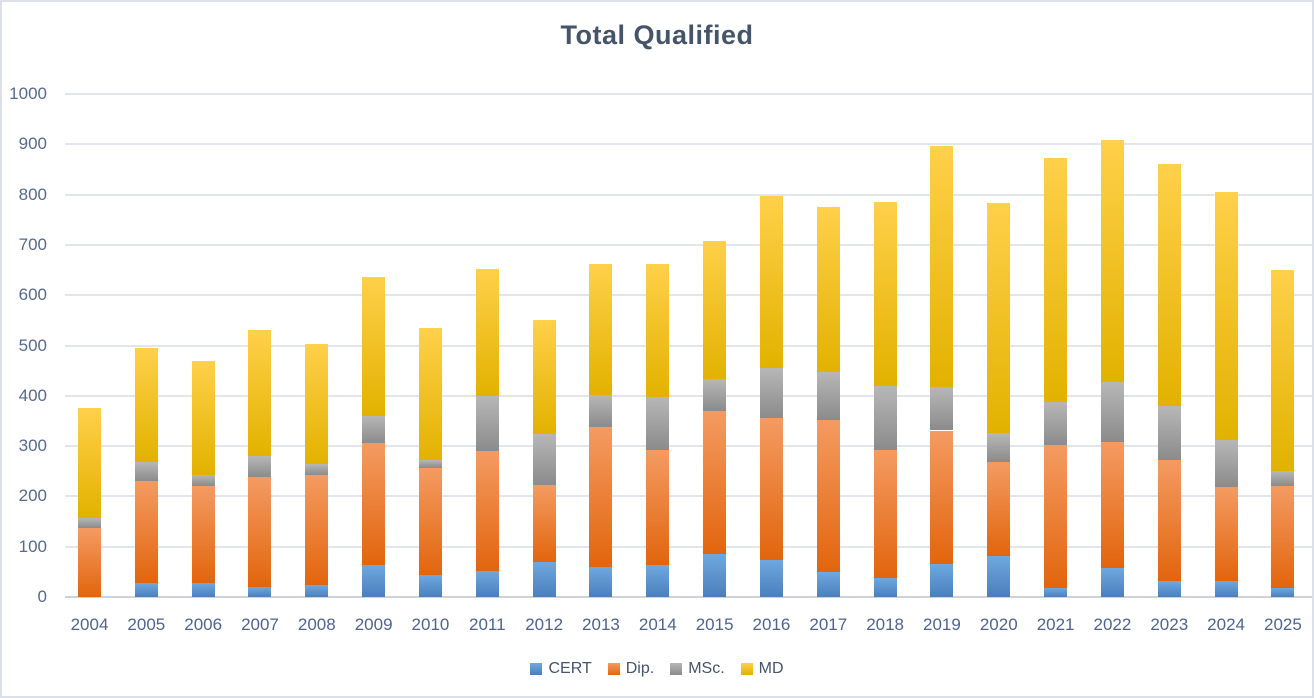  What do you see at coordinates (1226, 589) in the screenshot?
I see `bar-segment-cert-2024` at bounding box center [1226, 589].